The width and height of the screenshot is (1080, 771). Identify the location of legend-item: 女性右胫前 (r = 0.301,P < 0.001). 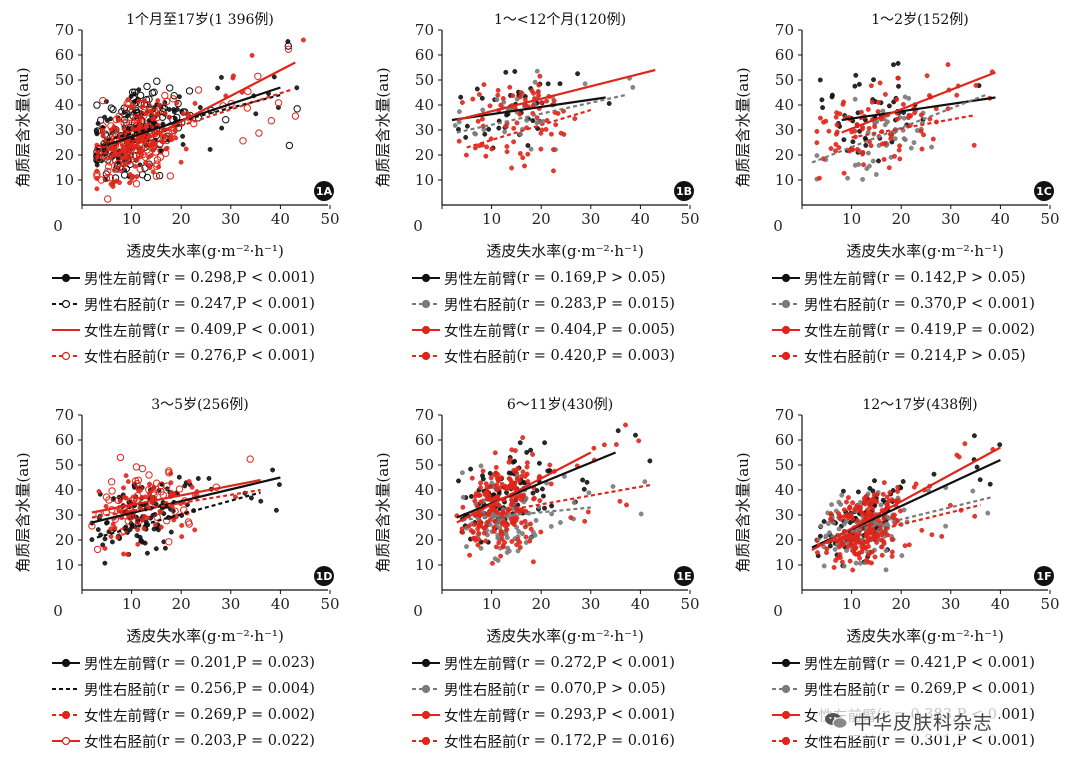
(924, 741).